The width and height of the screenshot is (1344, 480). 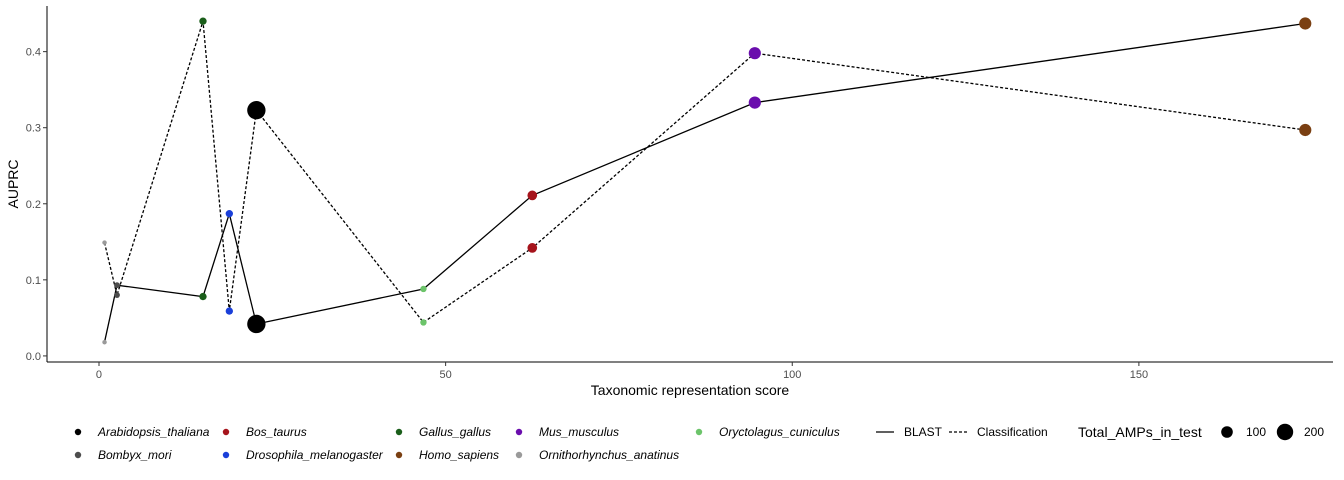 I want to click on legend-label-homo-sapiens: Homo_sapiens, so click(x=459, y=455).